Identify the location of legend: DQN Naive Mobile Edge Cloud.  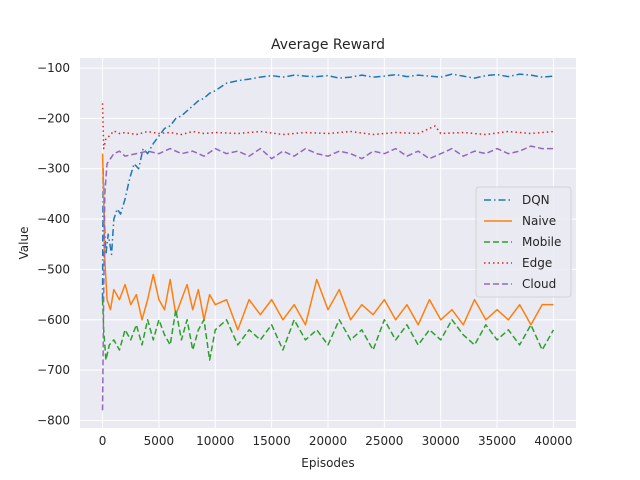
(523, 242).